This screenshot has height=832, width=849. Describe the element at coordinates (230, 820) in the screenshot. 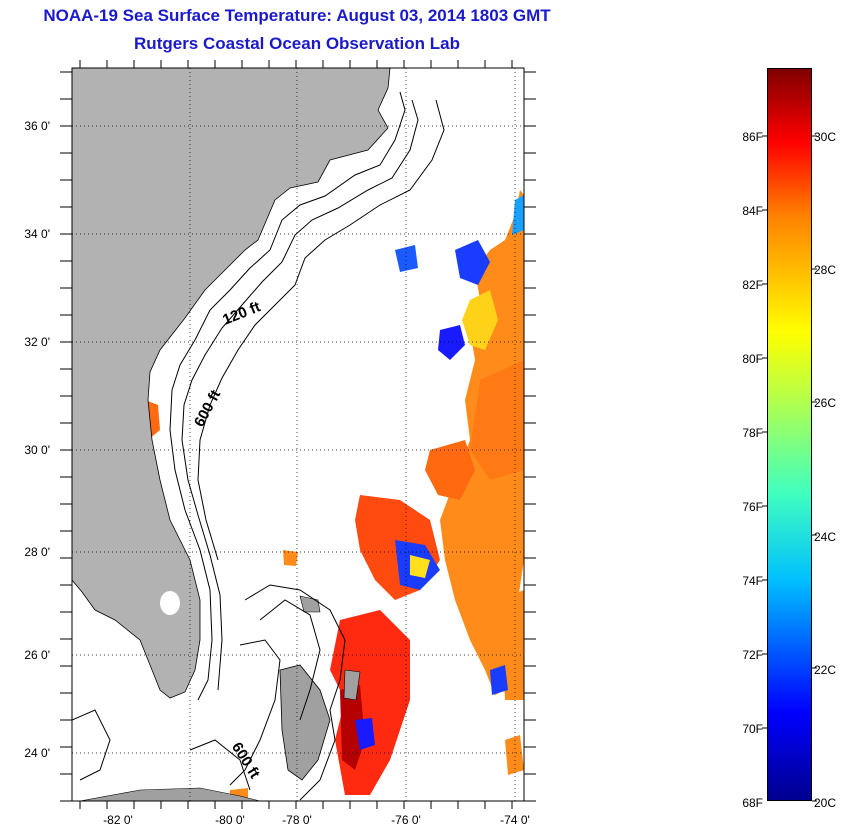

I see `lon-label: -80 0'` at that location.